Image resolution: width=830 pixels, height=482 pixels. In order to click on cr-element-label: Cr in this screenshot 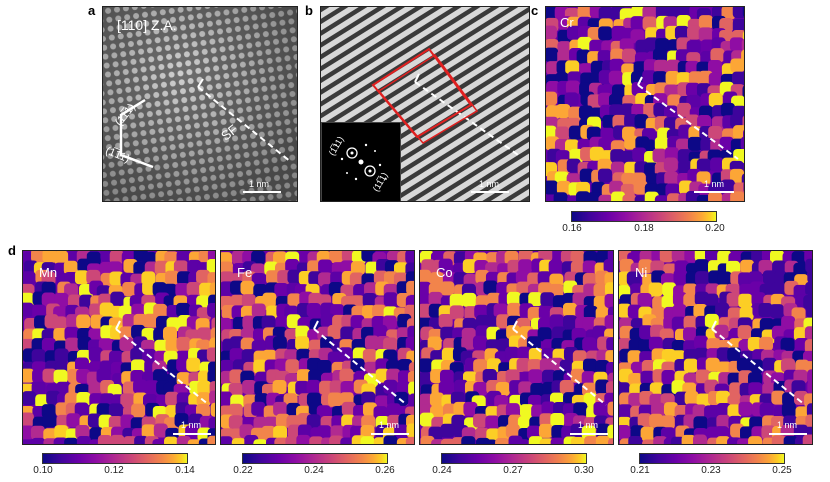, I will do `click(567, 22)`.